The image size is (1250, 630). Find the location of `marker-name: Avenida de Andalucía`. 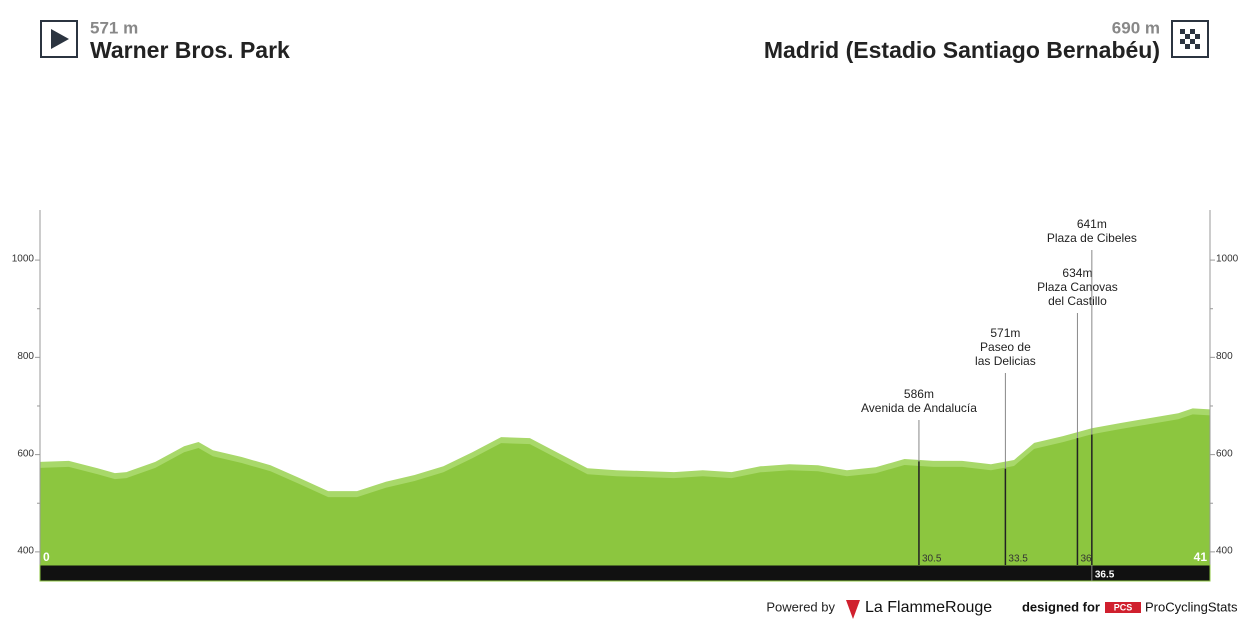

marker-name: Avenida de Andalucía is located at coordinates (919, 408).